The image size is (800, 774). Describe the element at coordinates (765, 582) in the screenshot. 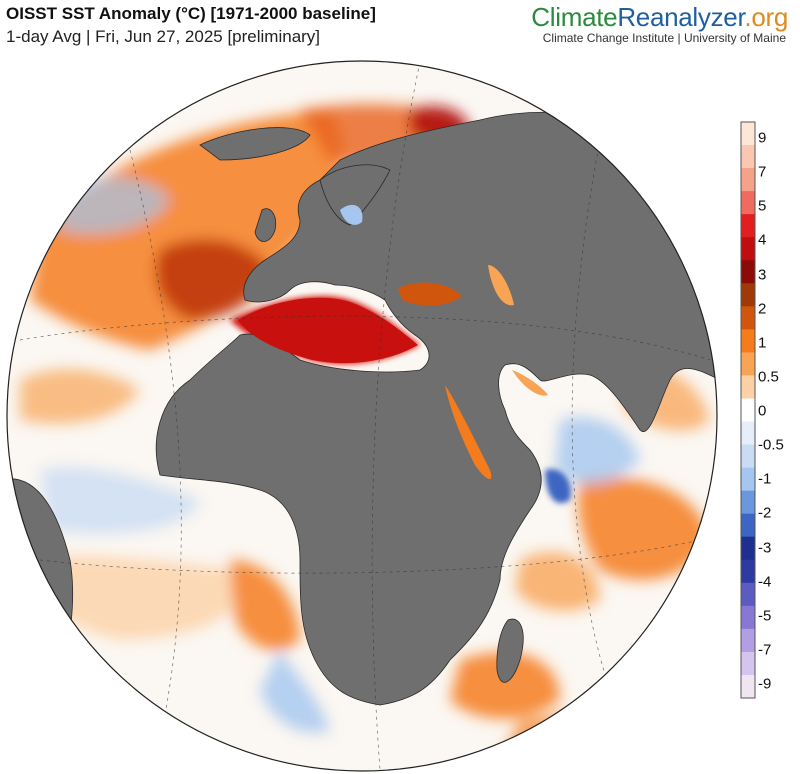

I see `legend-tick-label: -4` at that location.